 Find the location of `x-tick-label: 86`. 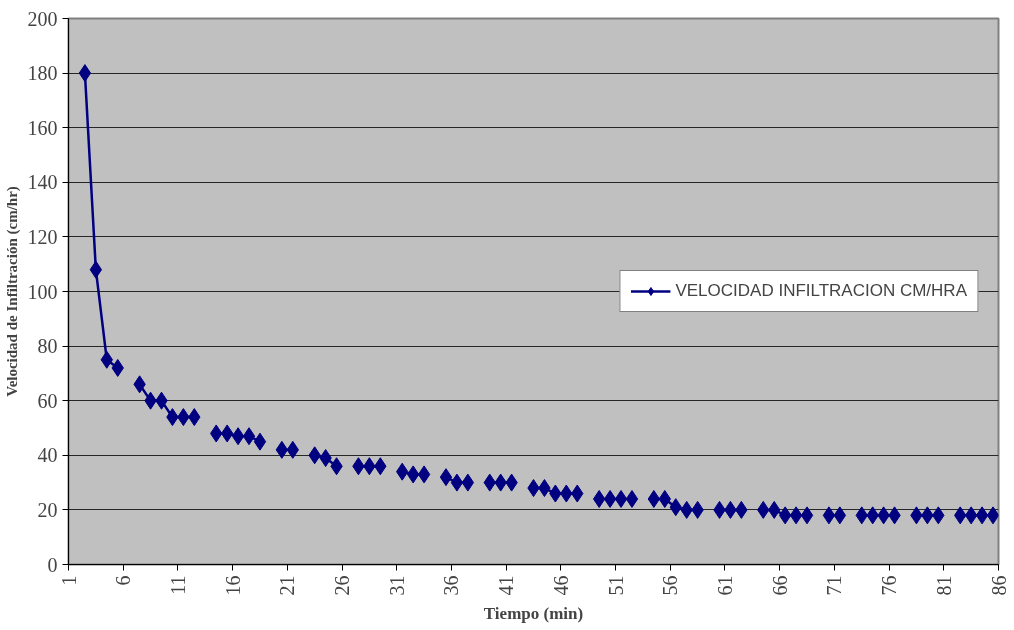

x-tick-label: 86 is located at coordinates (998, 585).